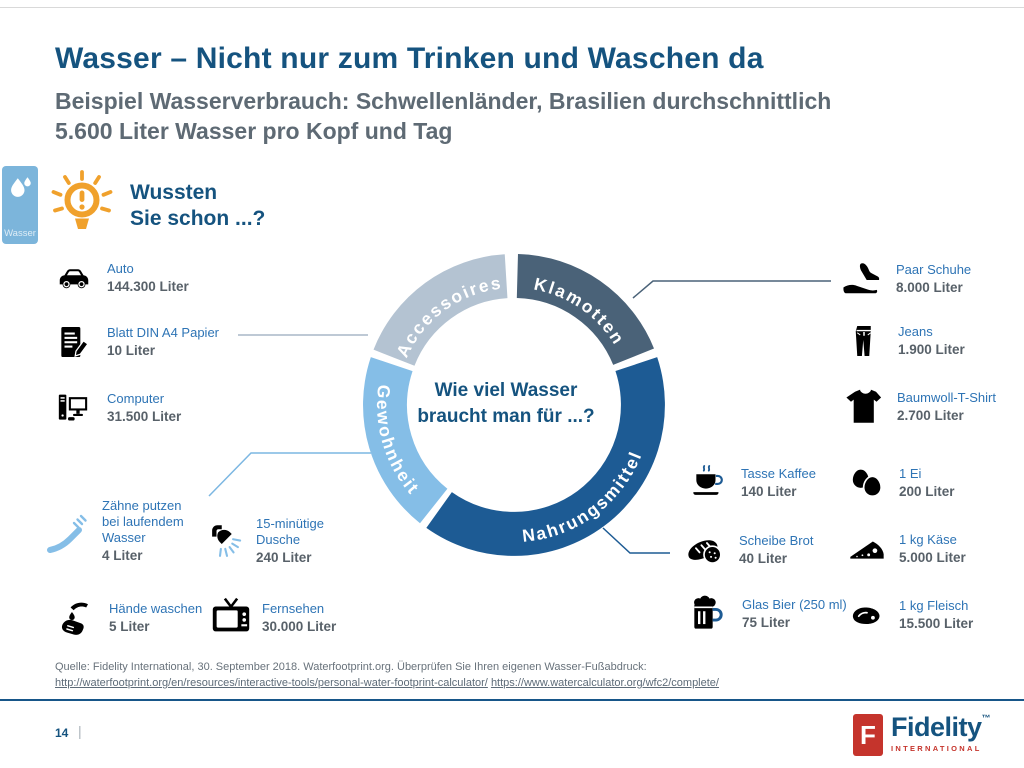  I want to click on top-divider, so click(512, 7).